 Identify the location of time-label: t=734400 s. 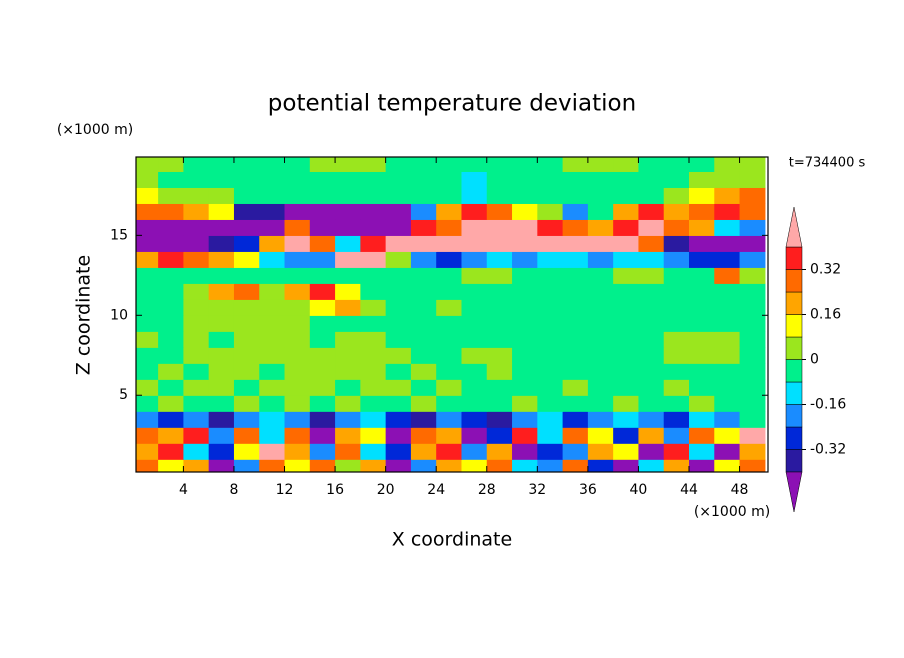
(827, 163).